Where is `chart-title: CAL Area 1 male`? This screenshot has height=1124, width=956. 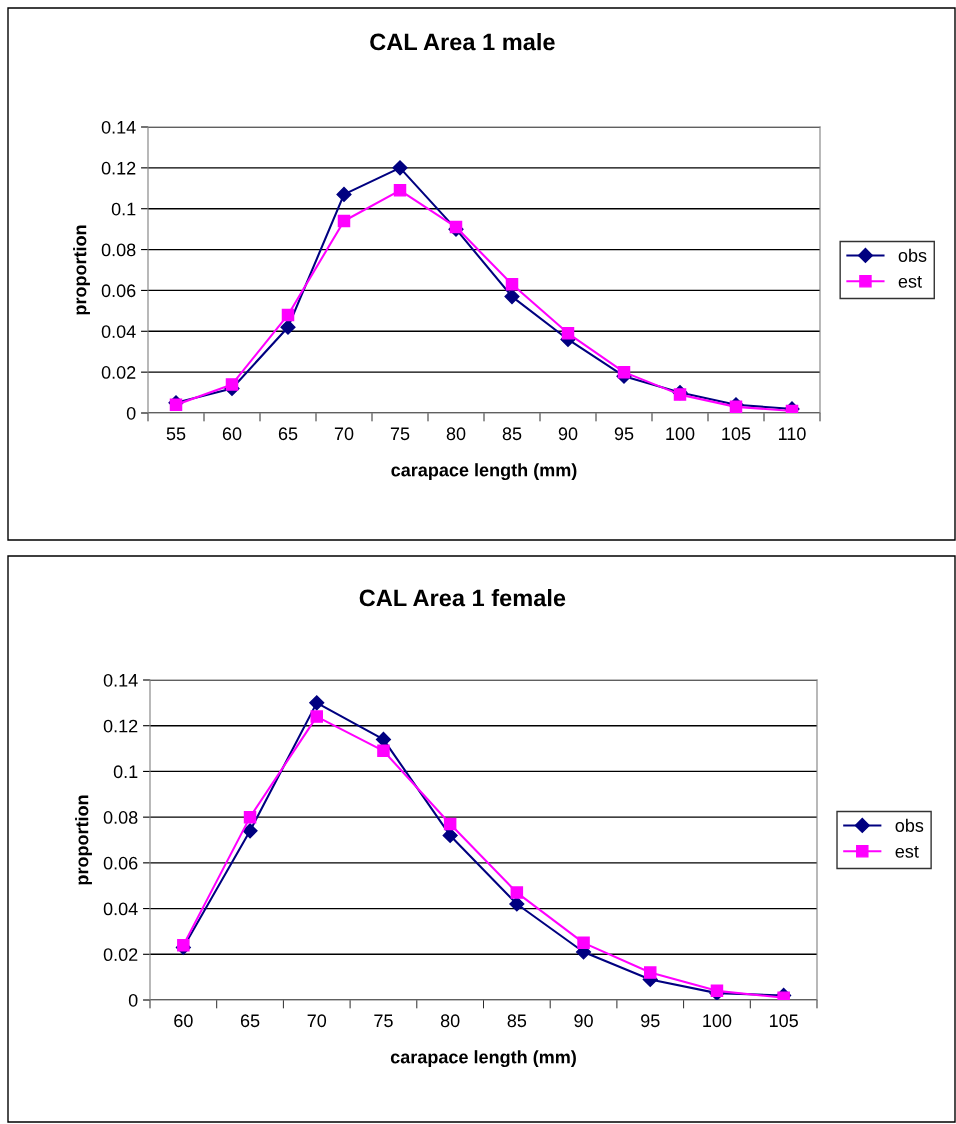
chart-title: CAL Area 1 male is located at coordinates (462, 42).